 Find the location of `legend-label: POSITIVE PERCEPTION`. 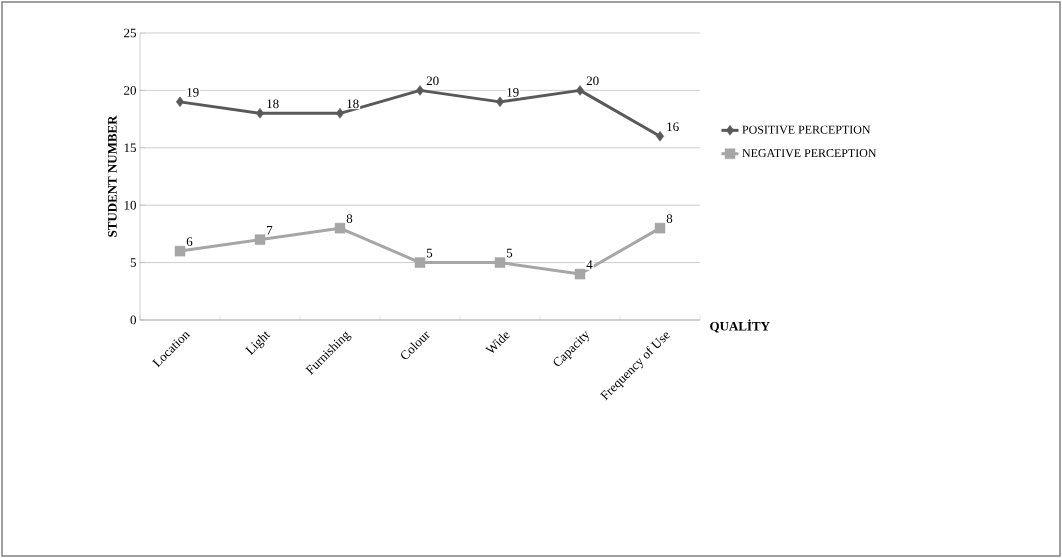

legend-label: POSITIVE PERCEPTION is located at coordinates (806, 129).